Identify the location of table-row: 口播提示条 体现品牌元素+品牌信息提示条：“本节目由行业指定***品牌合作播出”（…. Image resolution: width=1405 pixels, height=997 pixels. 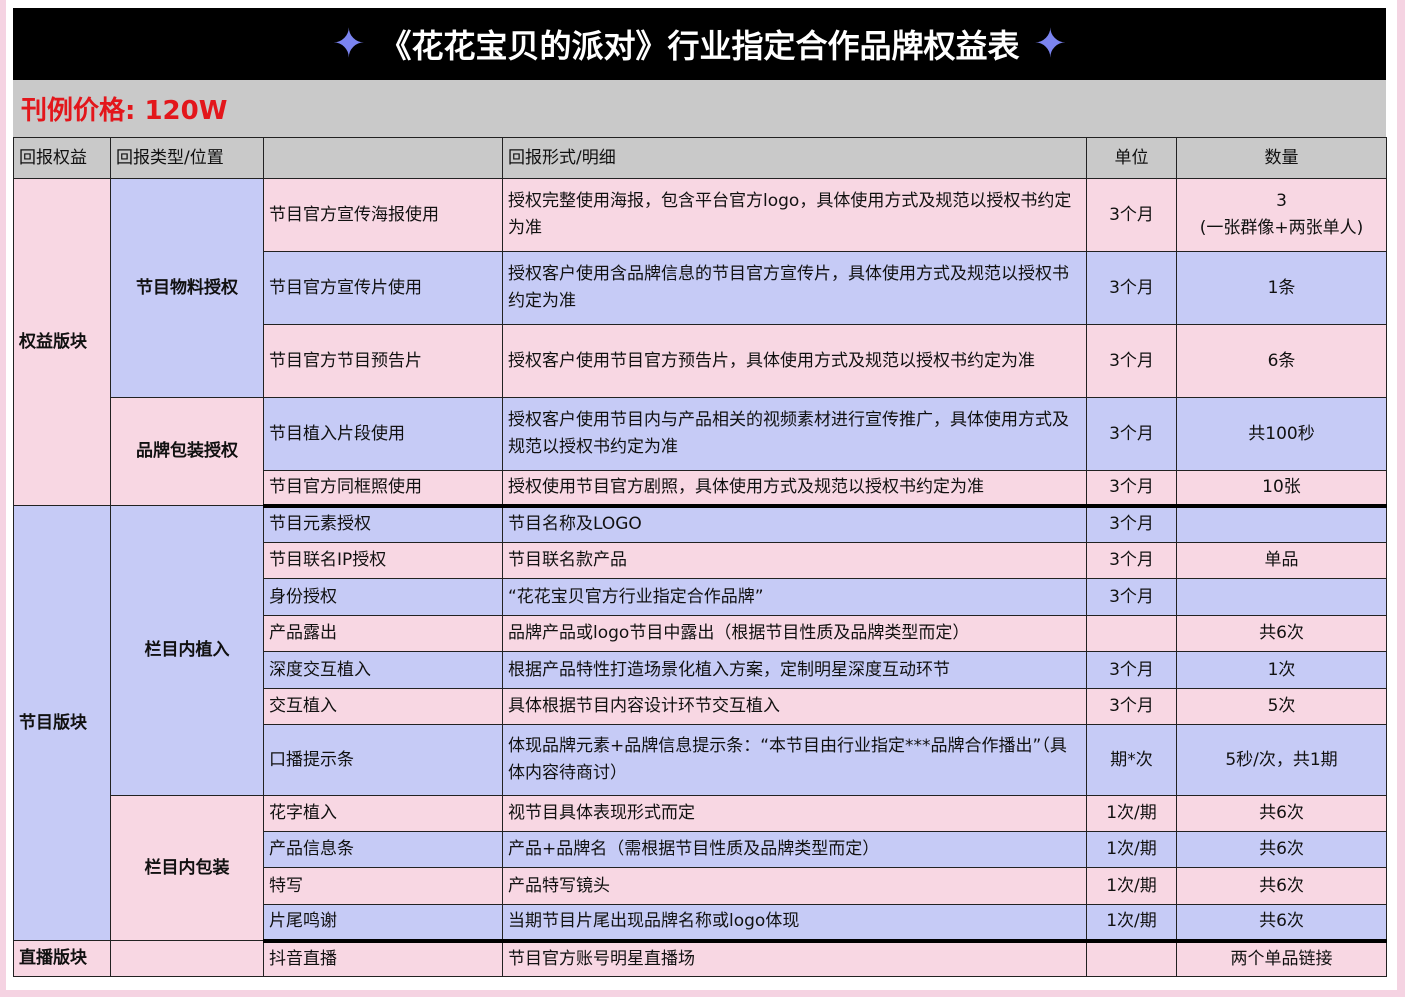
(700, 760).